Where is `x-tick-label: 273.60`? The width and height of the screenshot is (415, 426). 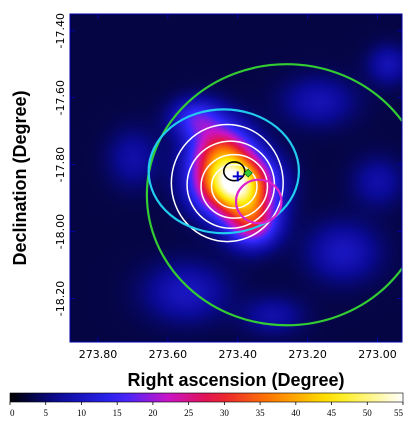
x-tick-label: 273.60 is located at coordinates (168, 354).